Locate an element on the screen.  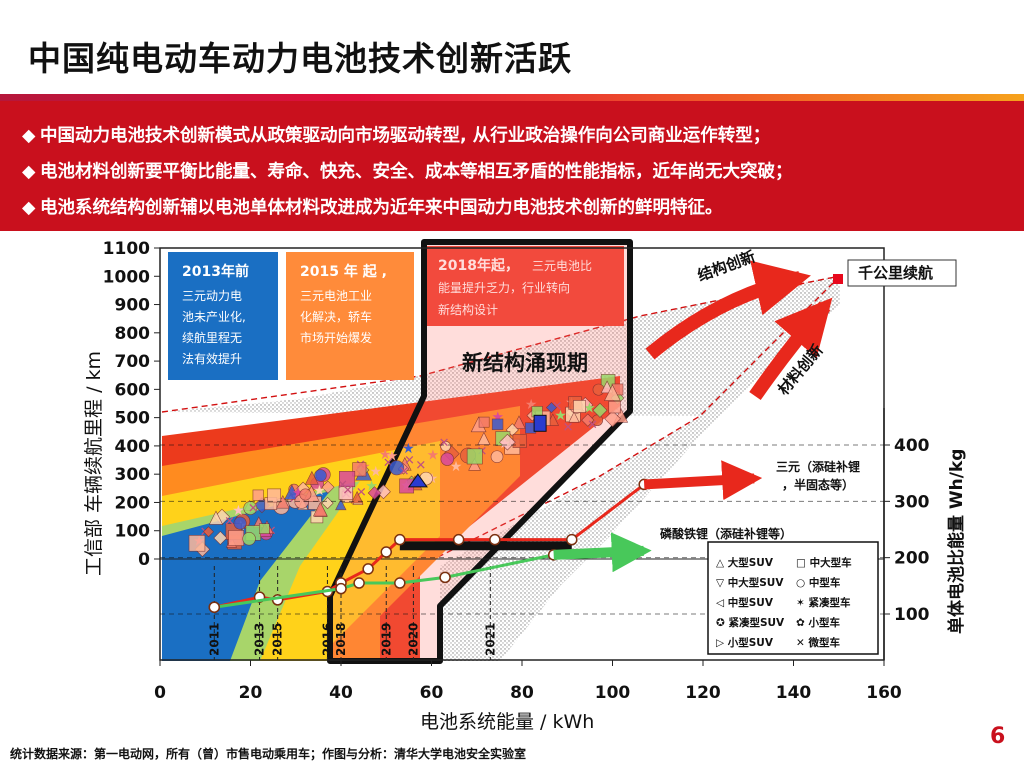
x-axis-title: 电池系统能量 / kWh is located at coordinates (507, 722).